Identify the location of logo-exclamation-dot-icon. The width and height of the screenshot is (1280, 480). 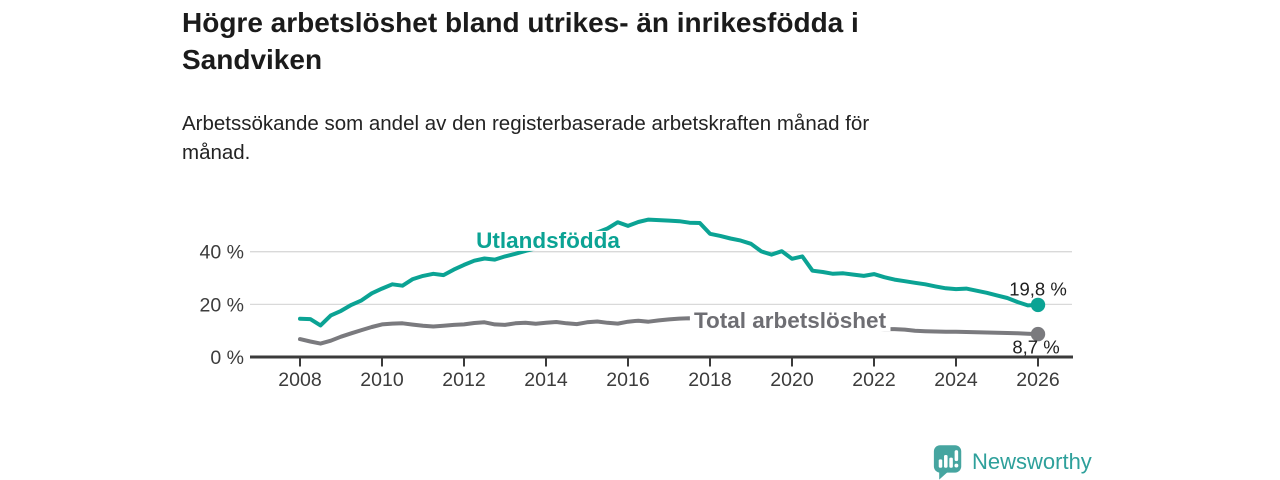
(956, 465).